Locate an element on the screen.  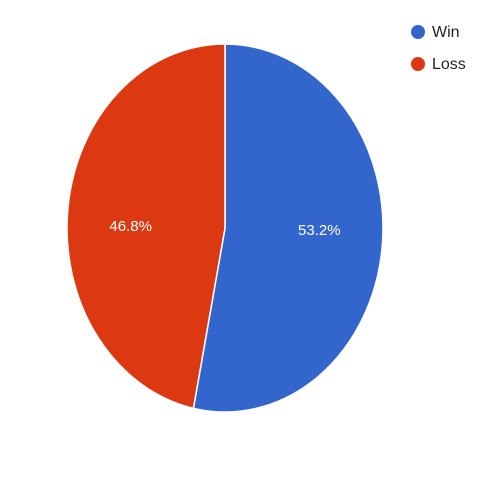
slice-label-win: 53.2% is located at coordinates (319, 230).